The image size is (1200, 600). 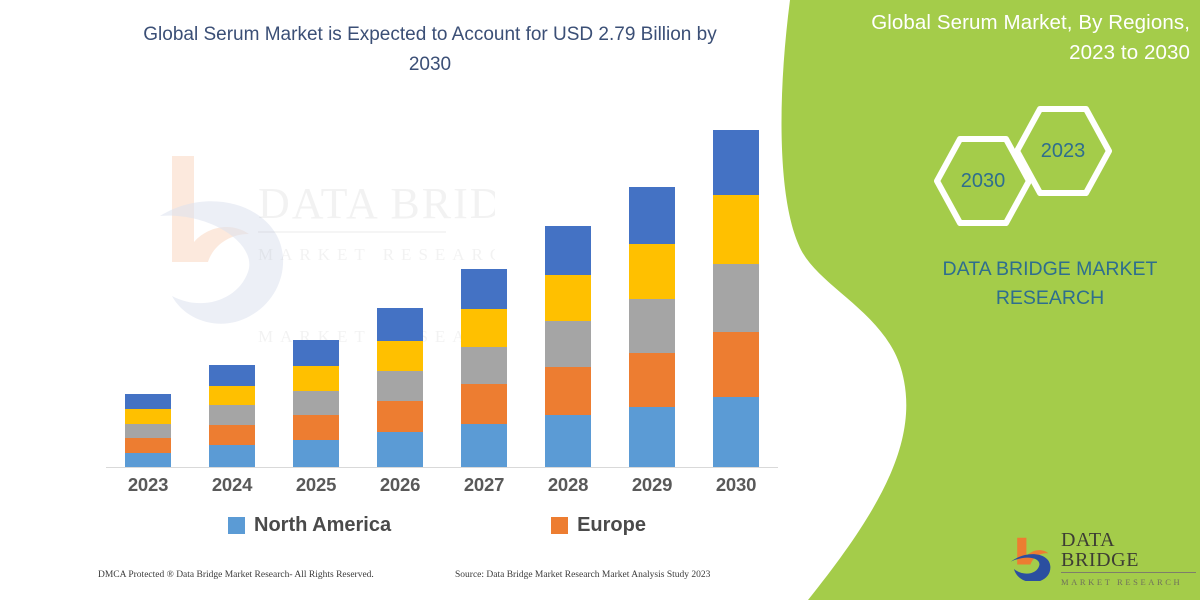 I want to click on panel-brand-text: DATA BRIDGE MARKET RESEARCH, so click(x=1050, y=283).